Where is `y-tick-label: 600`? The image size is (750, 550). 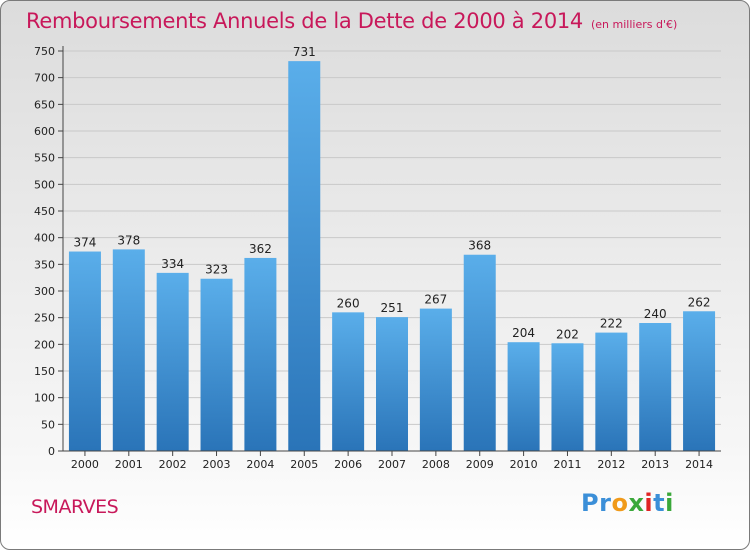 y-tick-label: 600 is located at coordinates (44, 131).